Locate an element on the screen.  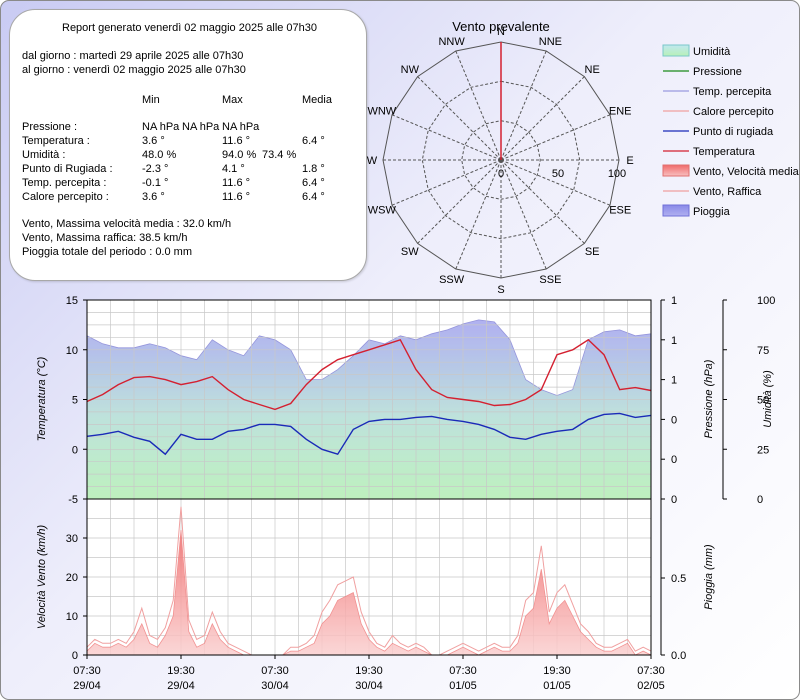
row-label-pressure: Pressione : is located at coordinates (50, 127).